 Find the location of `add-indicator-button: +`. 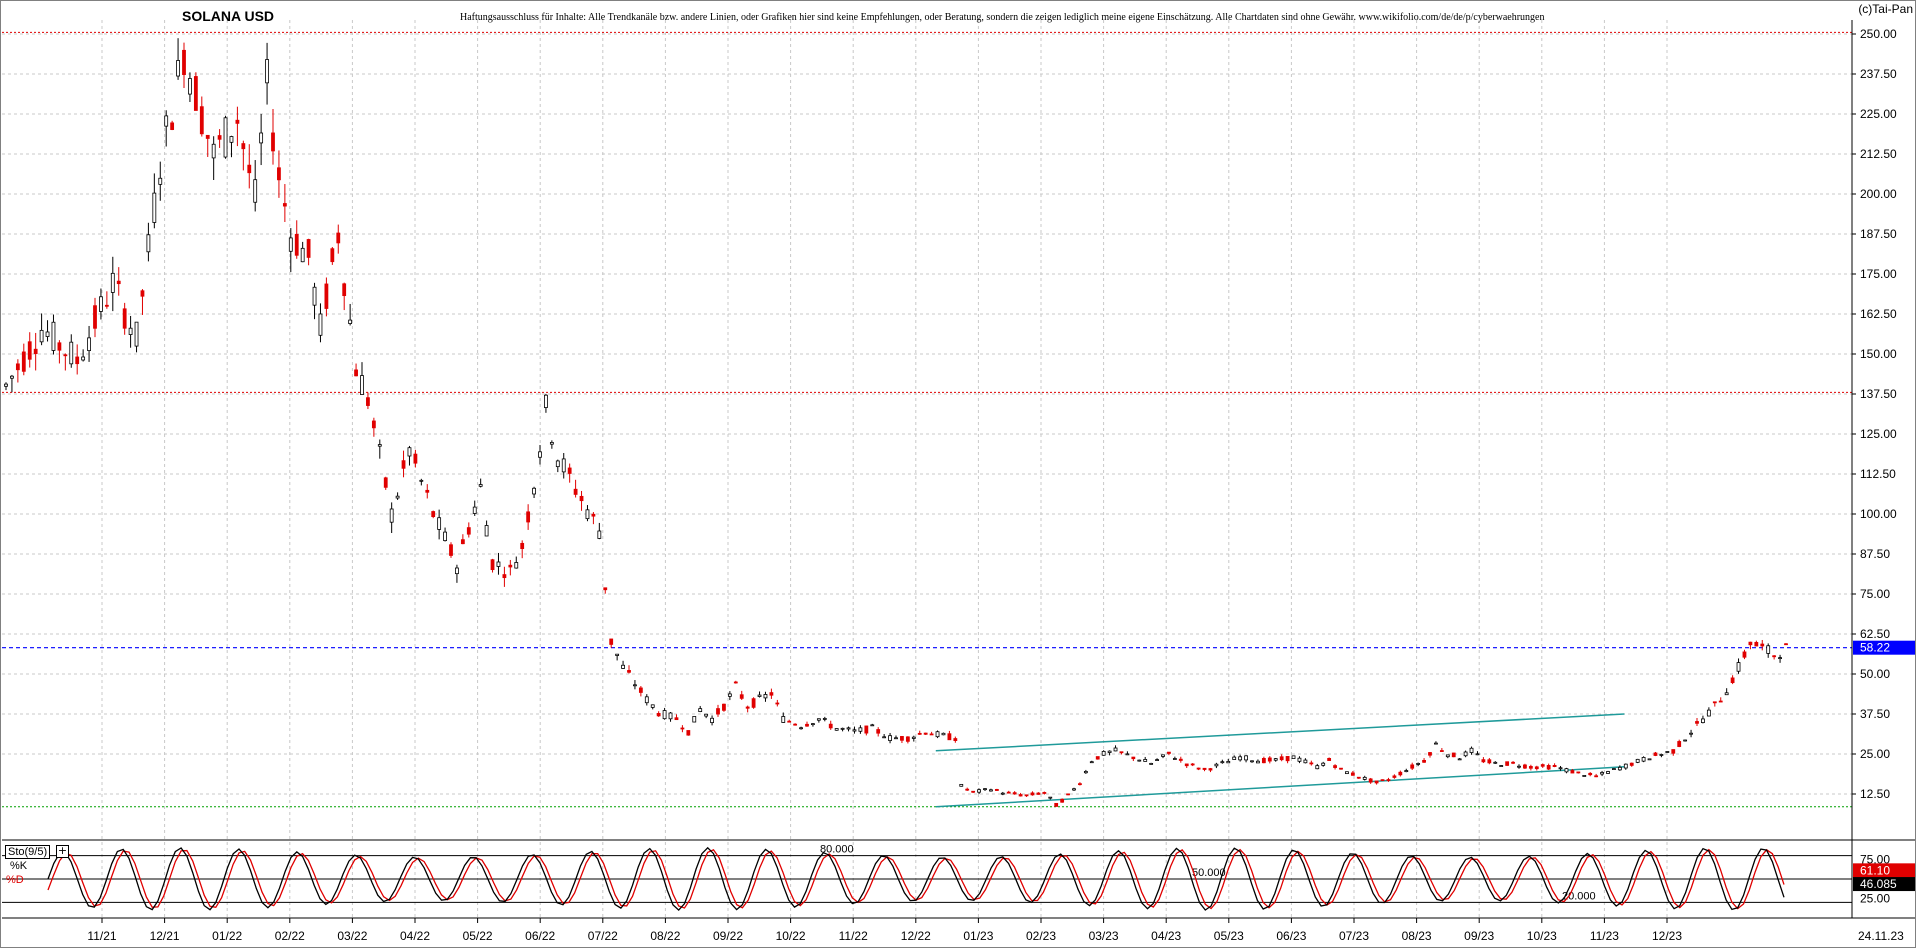

add-indicator-button: + is located at coordinates (62, 851).